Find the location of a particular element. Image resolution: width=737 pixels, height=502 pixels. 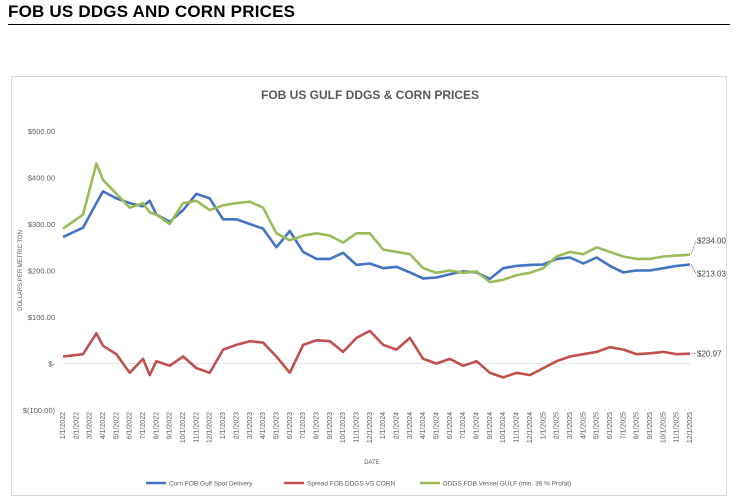

x-tick-label: 10/1/2024 is located at coordinates (503, 427).